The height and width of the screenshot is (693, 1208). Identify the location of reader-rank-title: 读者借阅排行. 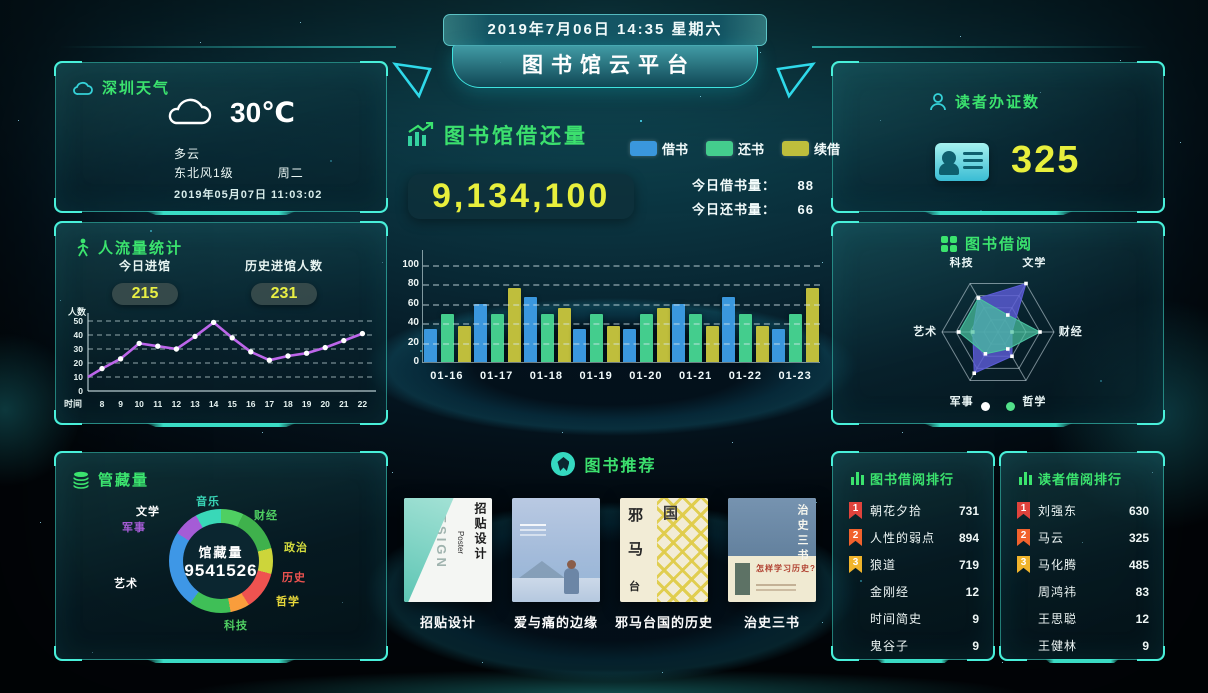
(1070, 478).